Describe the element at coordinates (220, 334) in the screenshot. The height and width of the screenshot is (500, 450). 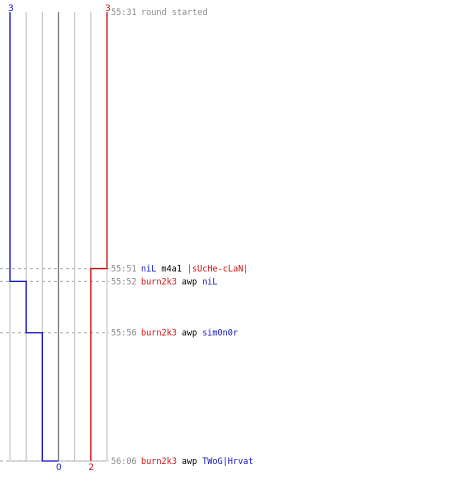
I see `event-text: sim0n0r` at that location.